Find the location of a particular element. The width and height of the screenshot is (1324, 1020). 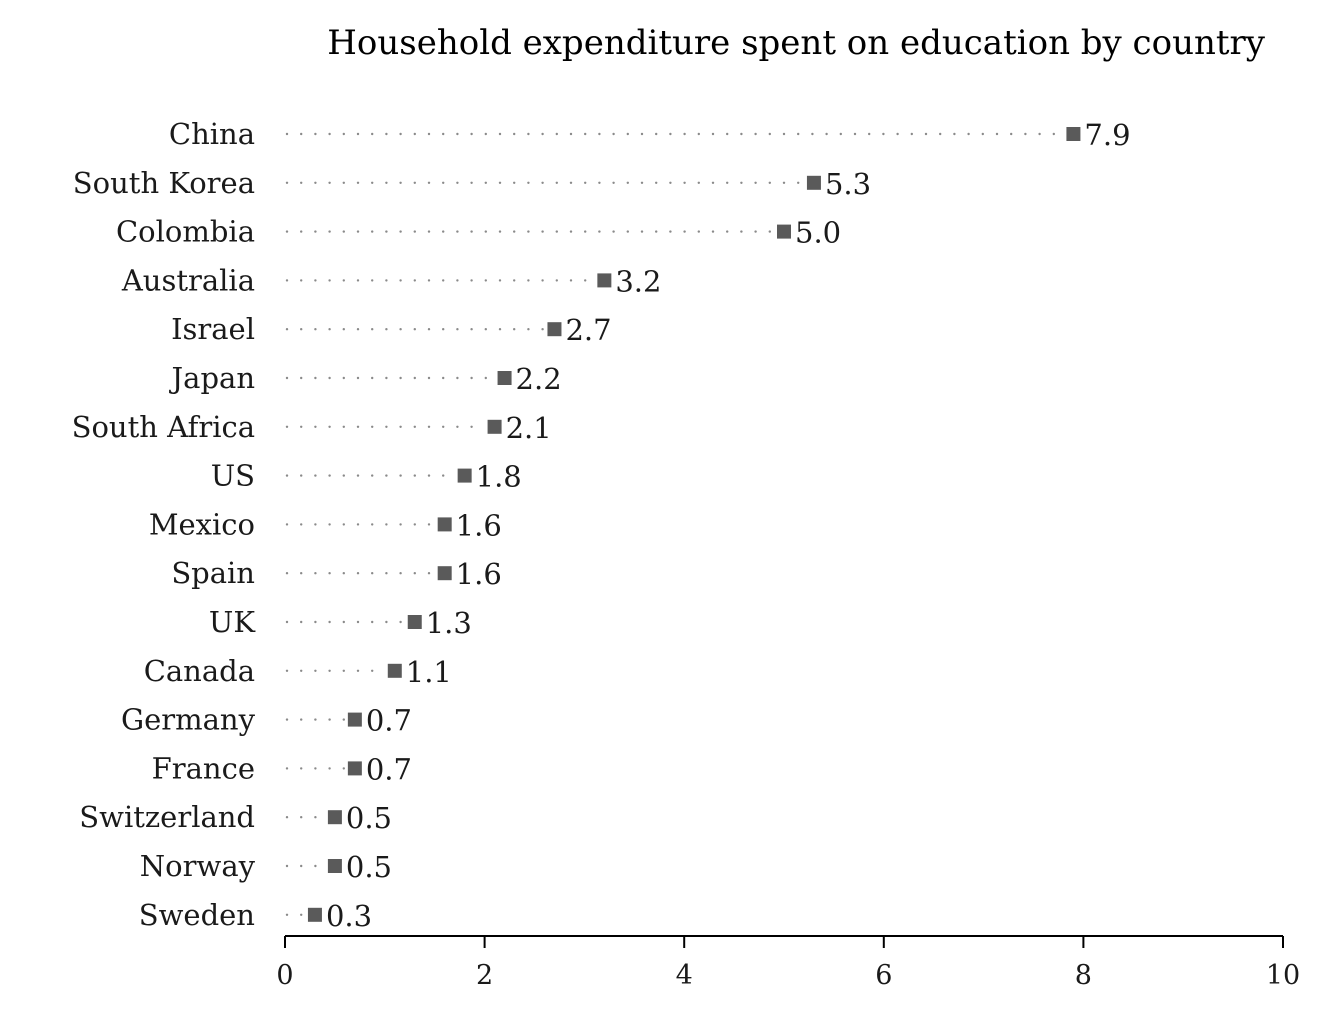

row-france: France 0.7 is located at coordinates (282, 768).